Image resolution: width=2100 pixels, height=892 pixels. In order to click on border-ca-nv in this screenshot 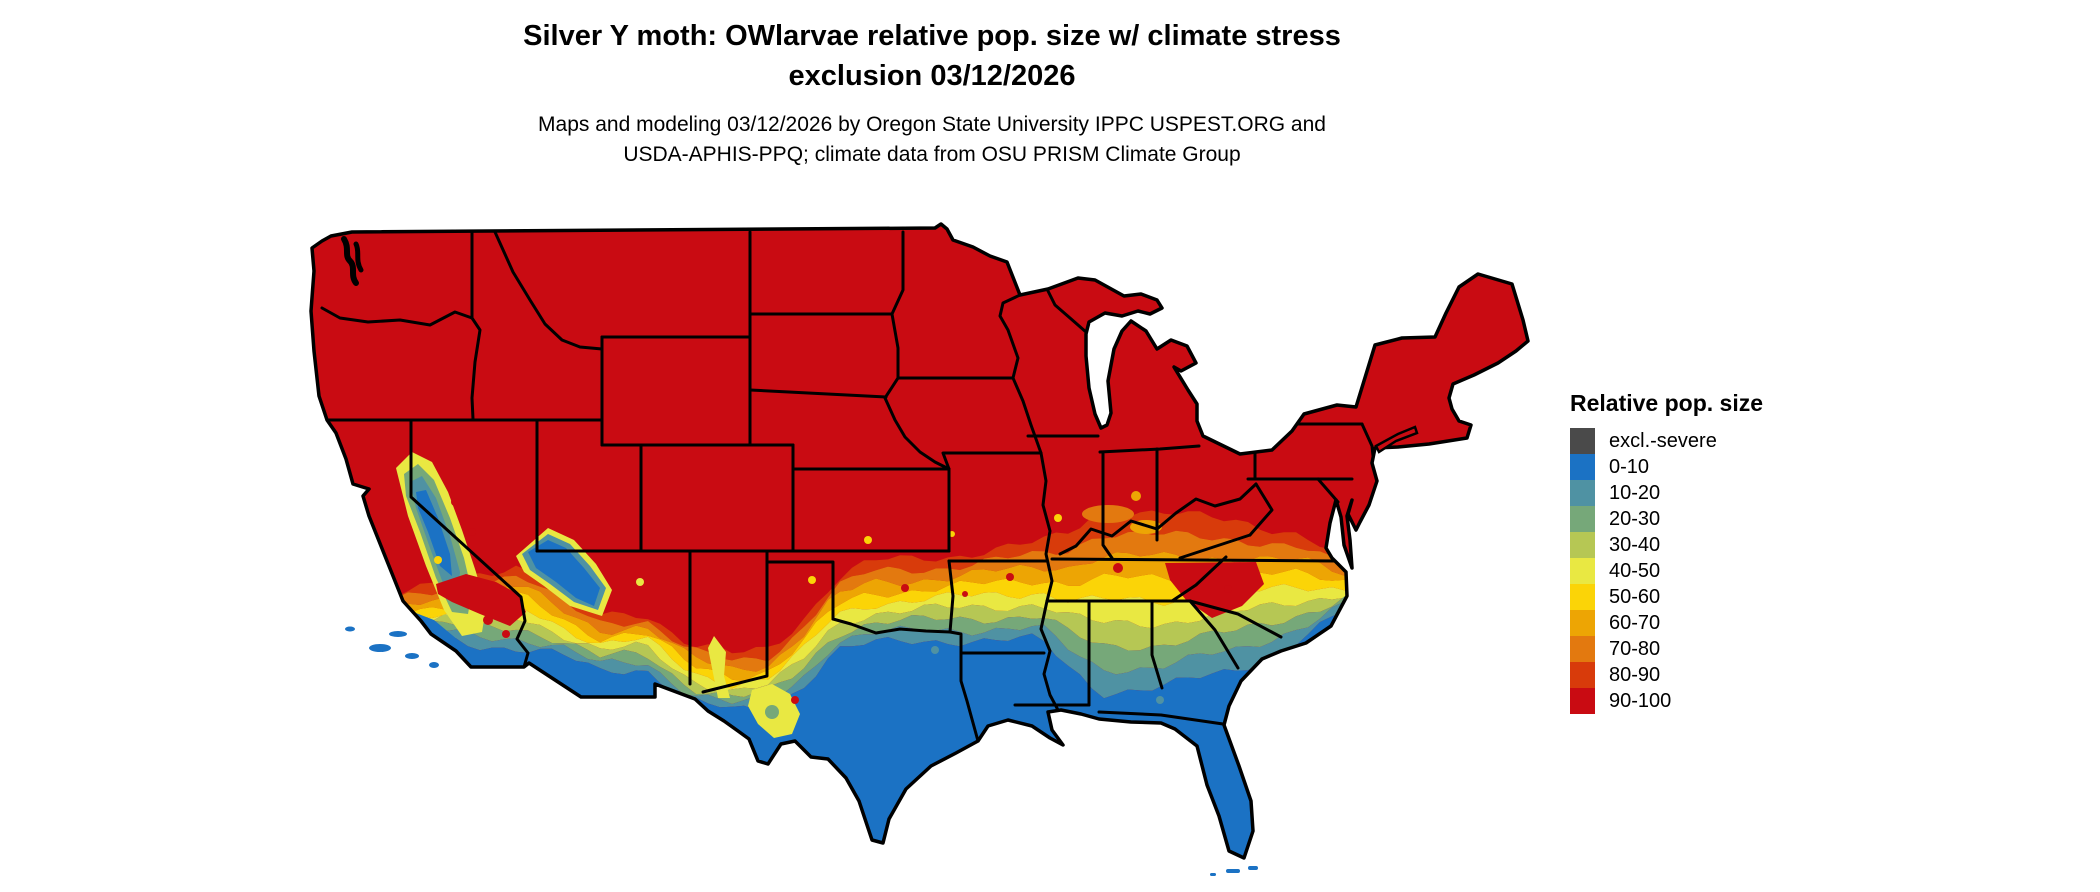, I will do `click(469, 543)`.